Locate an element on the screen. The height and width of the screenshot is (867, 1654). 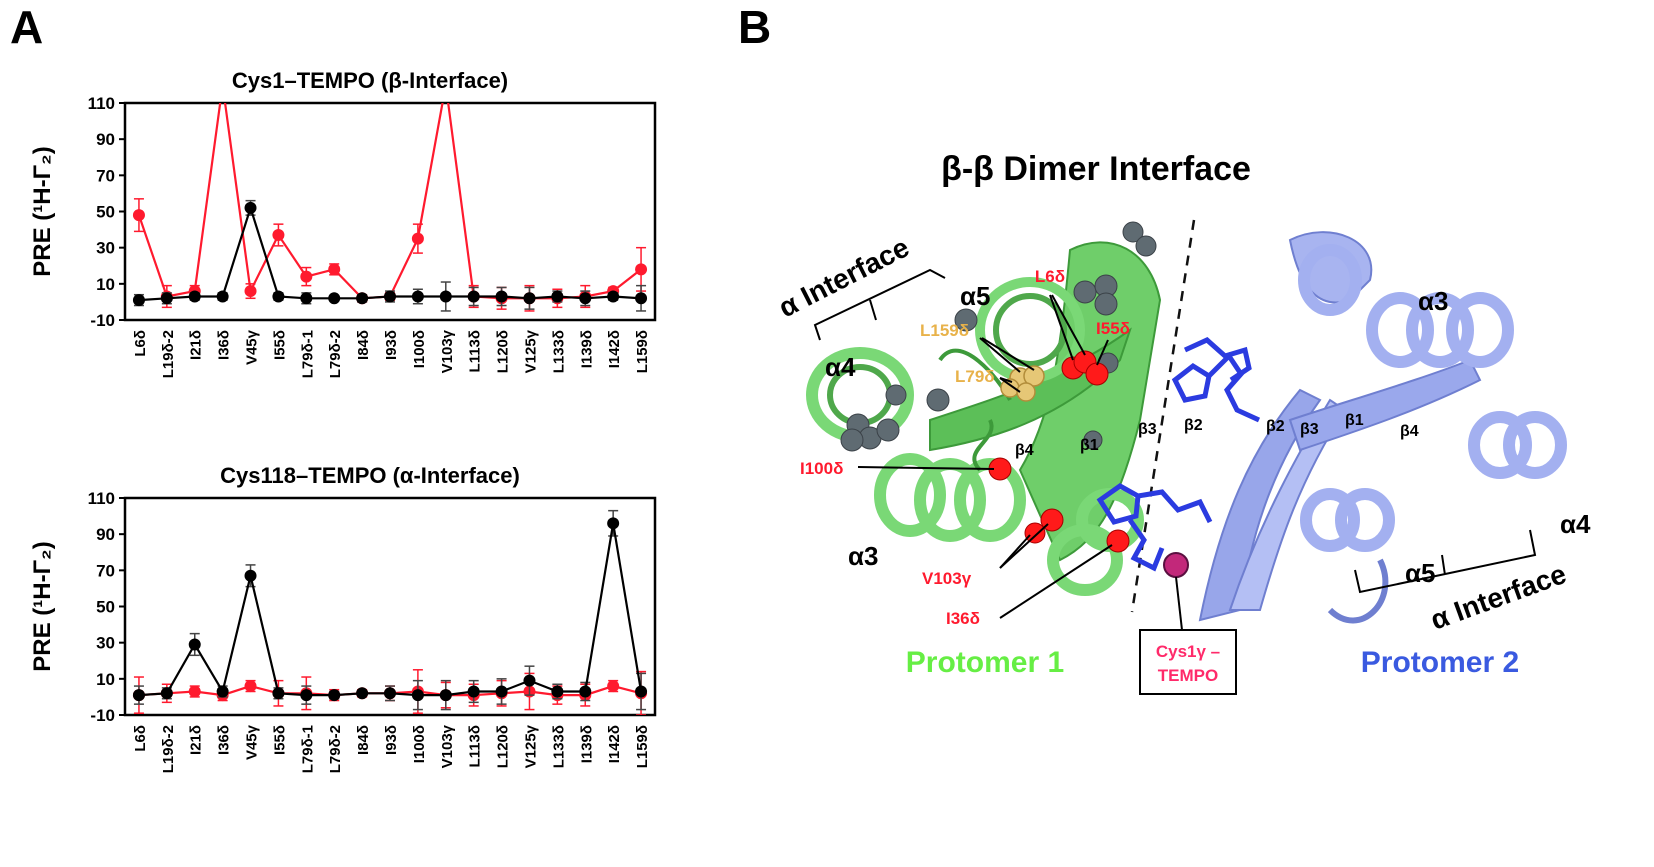
p1-helix-a4: α4 is located at coordinates (840, 367).